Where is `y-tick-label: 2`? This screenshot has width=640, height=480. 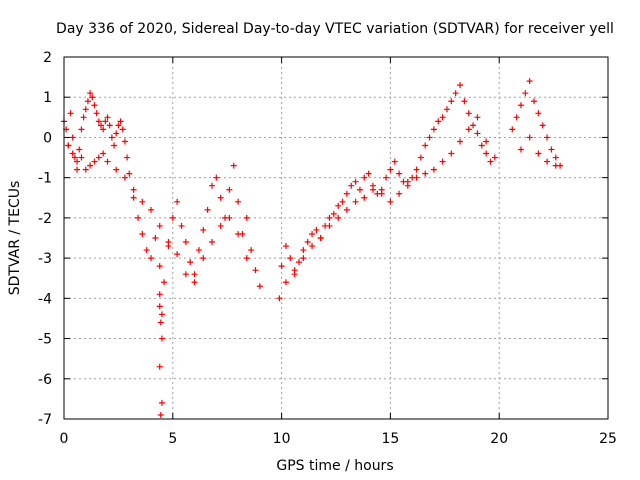 y-tick-label: 2 is located at coordinates (47, 58).